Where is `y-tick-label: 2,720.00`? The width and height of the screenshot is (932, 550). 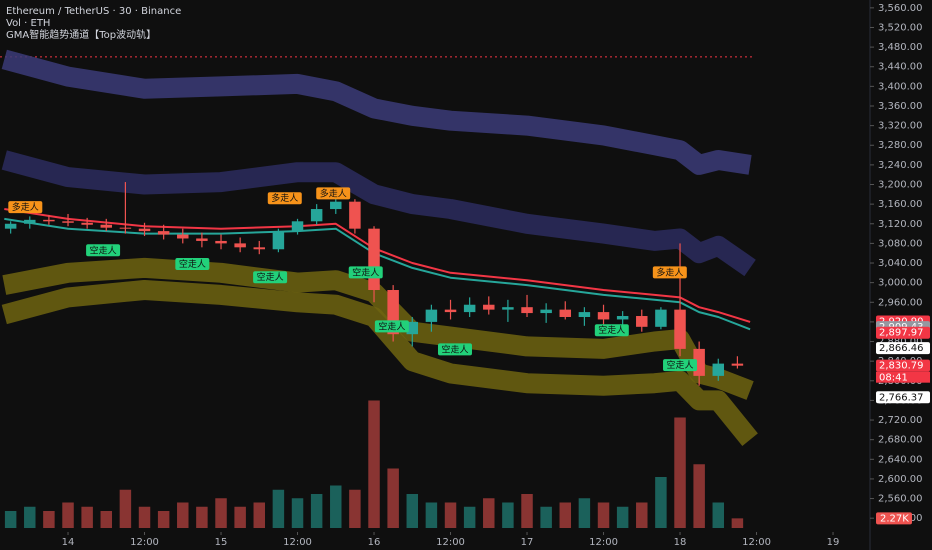
y-tick-label: 2,720.00 is located at coordinates (900, 420).